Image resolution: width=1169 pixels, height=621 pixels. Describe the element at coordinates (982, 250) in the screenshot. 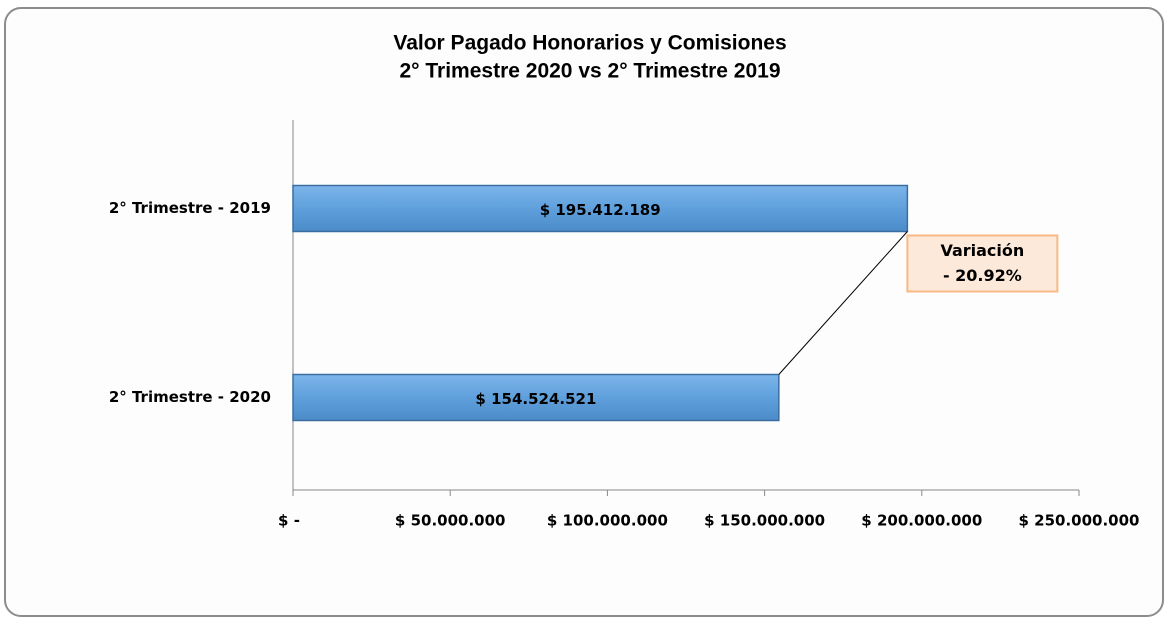

I see `annotation-text: Variación` at that location.